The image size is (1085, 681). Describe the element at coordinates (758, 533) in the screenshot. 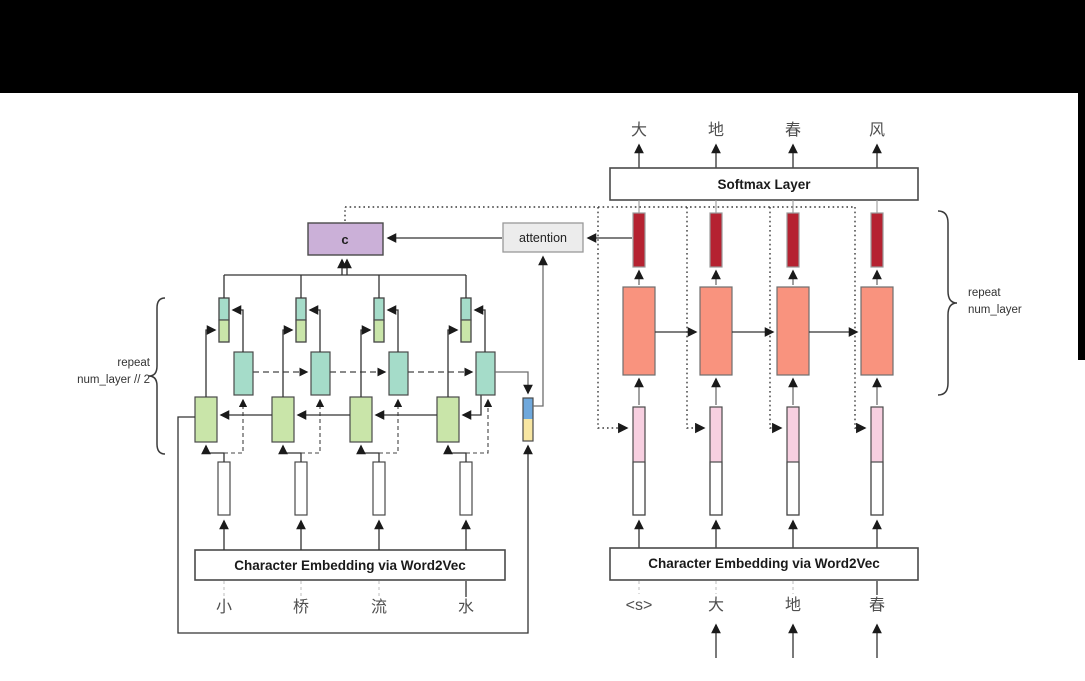

I see `decoder-embed-arrows` at that location.